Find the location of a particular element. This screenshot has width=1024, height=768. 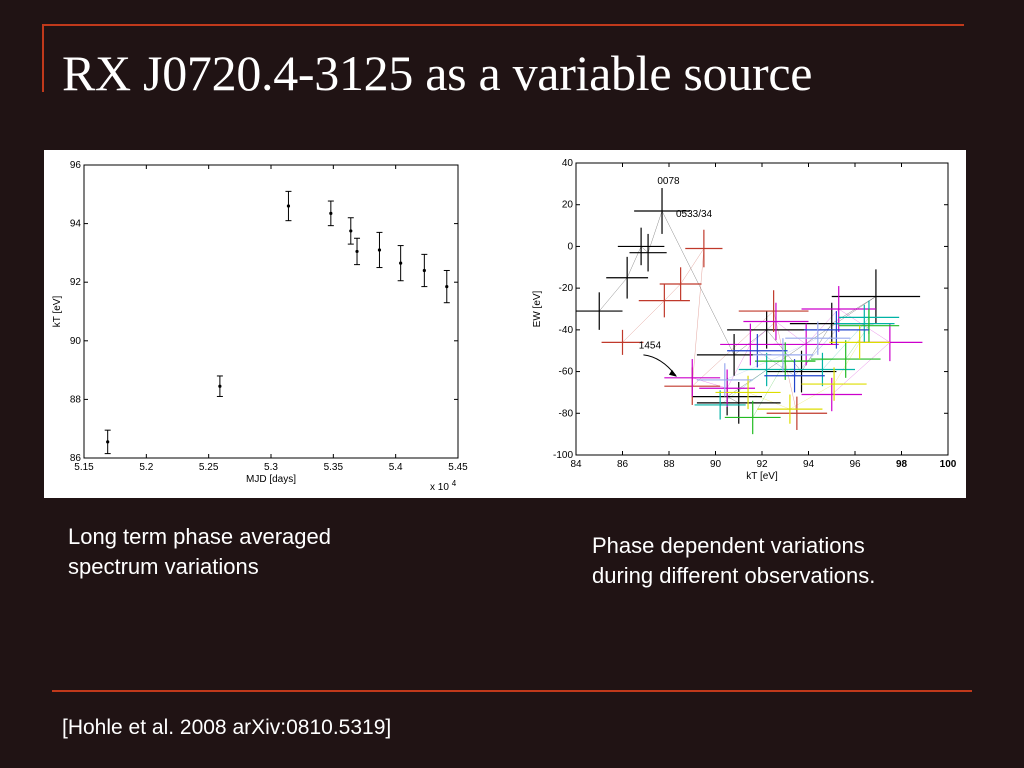

y-tick-label: 40 is located at coordinates (568, 163).